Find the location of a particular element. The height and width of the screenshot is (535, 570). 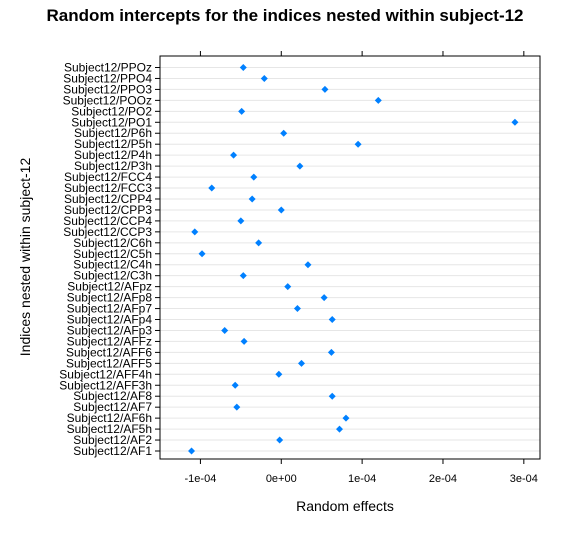

y-tick-label: Subject12/AFFz is located at coordinates (109, 341).